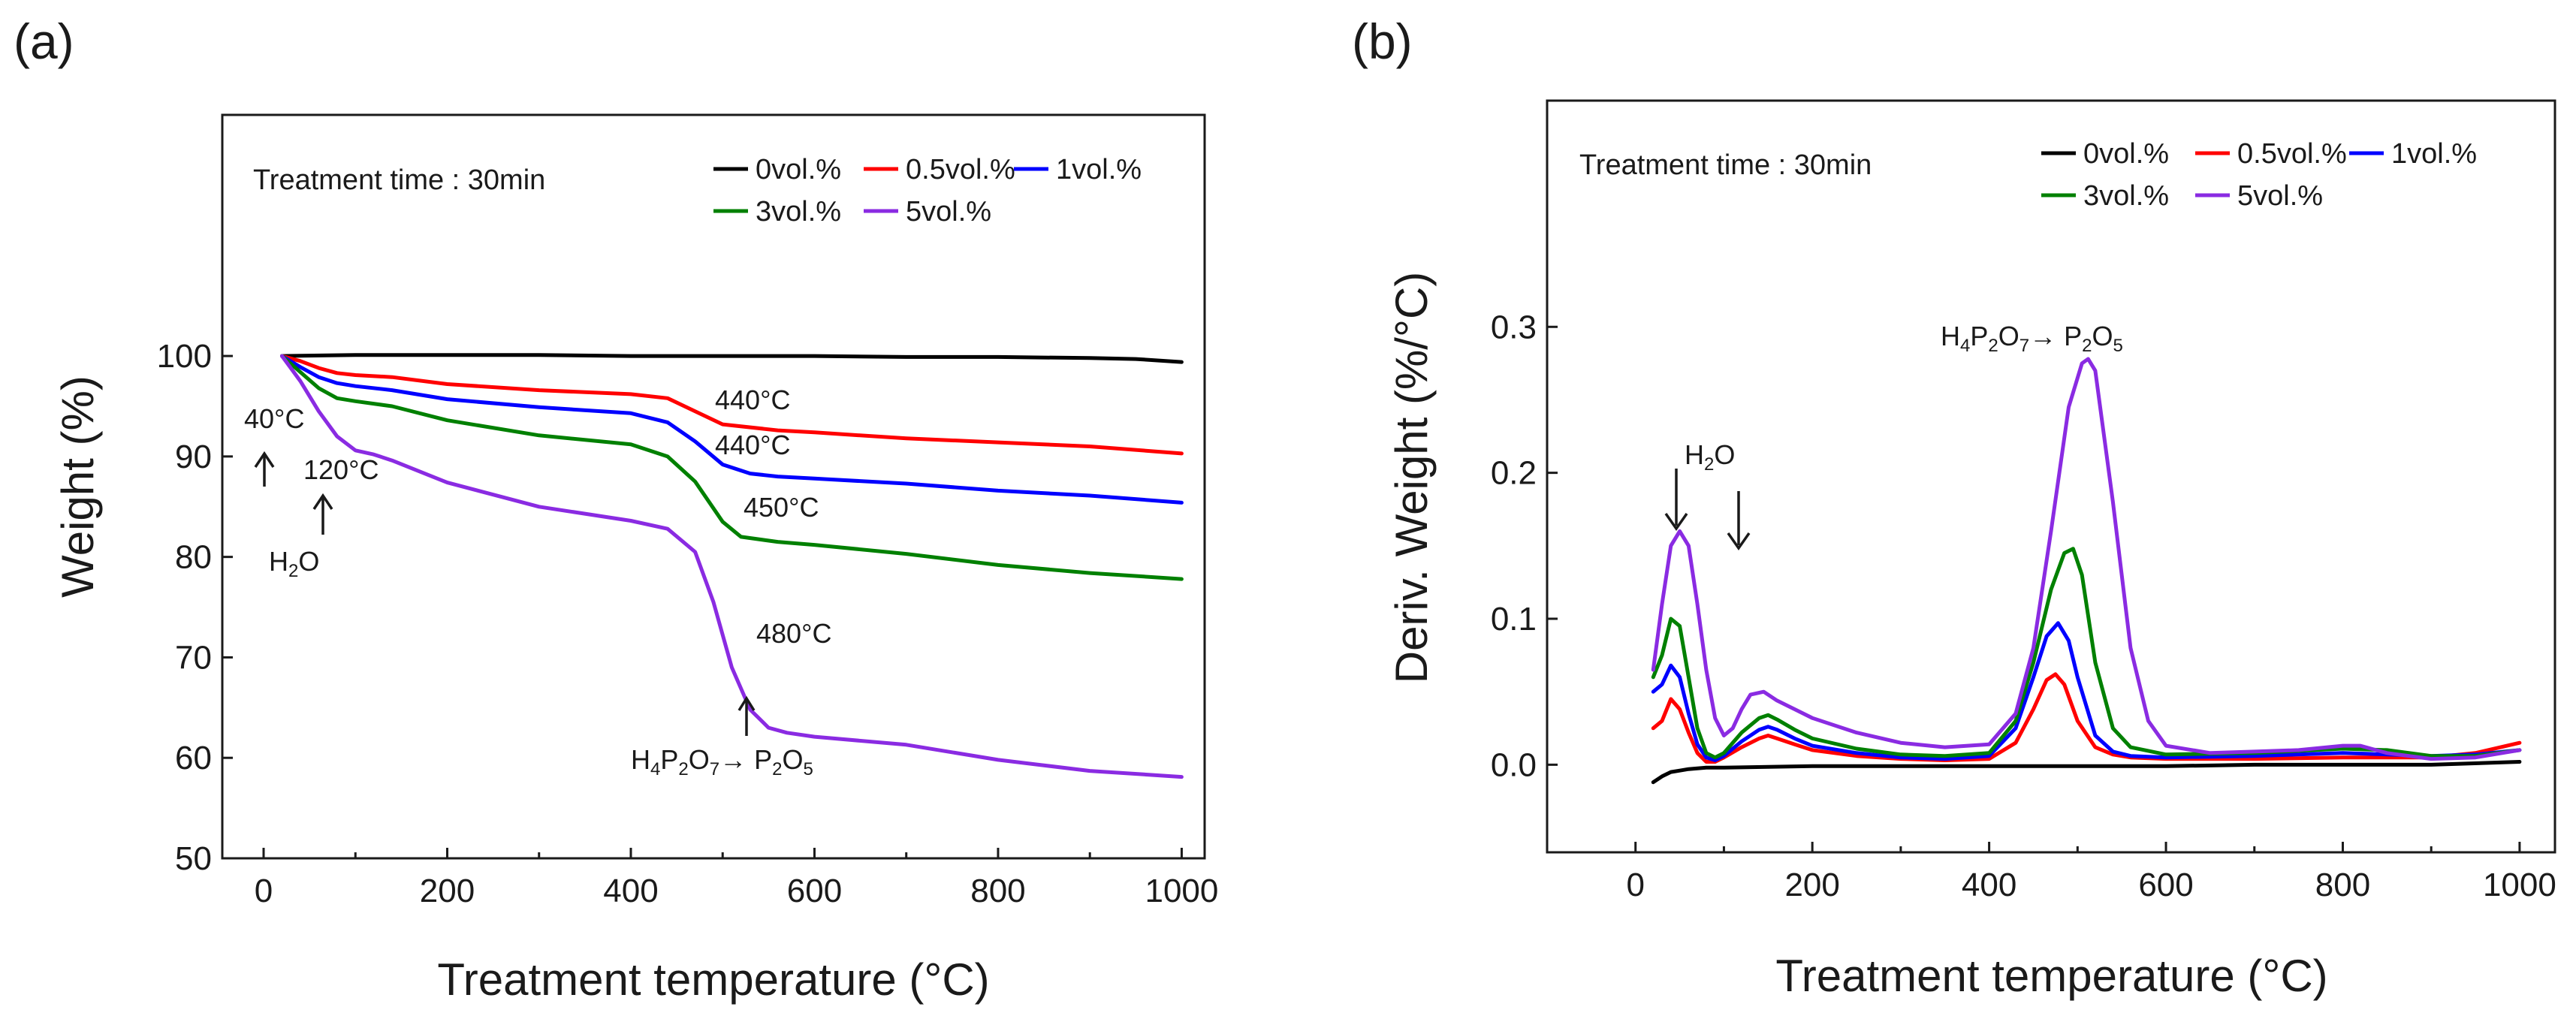 The height and width of the screenshot is (1022, 2576). Describe the element at coordinates (1726, 165) in the screenshot. I see `panel-b-legend-title: Treatment time : 30min` at that location.